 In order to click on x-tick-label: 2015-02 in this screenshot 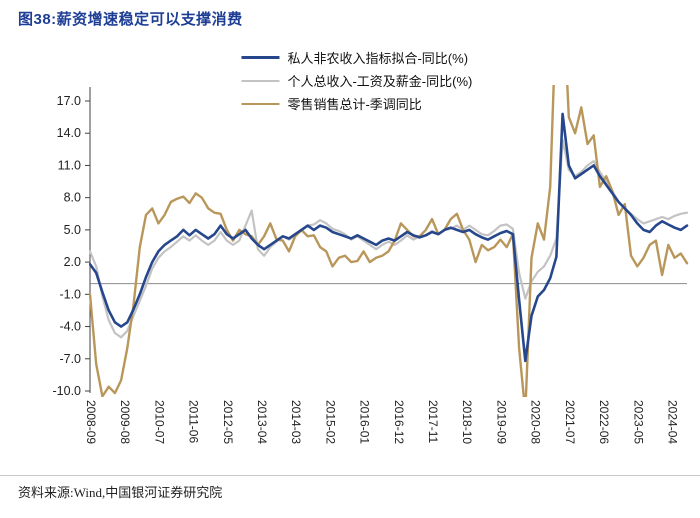, I will do `click(330, 422)`.